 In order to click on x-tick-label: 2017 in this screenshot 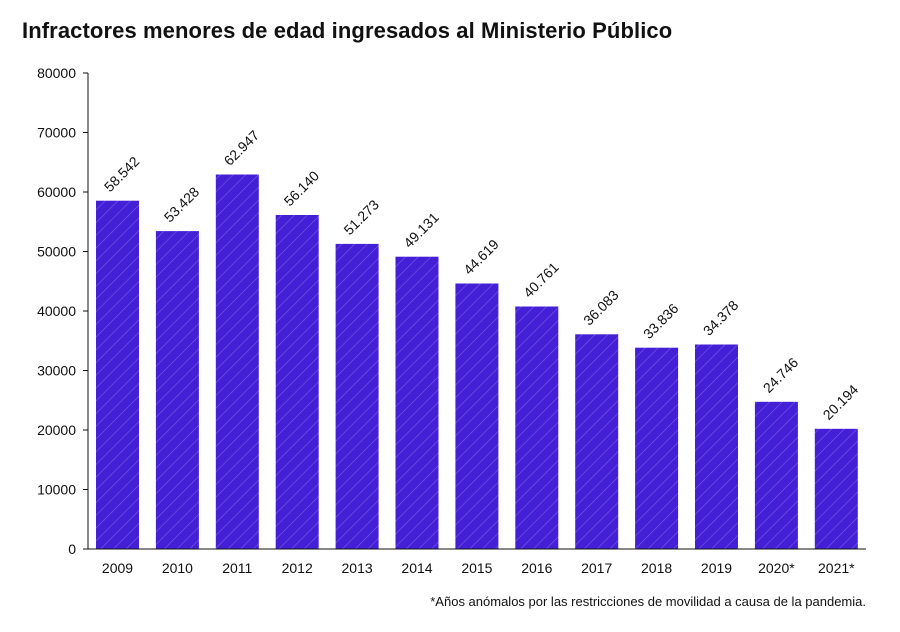, I will do `click(596, 568)`.